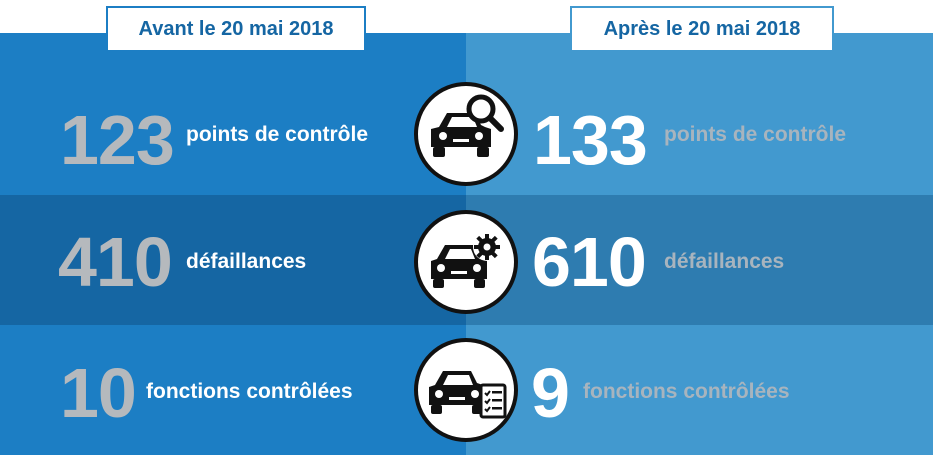  What do you see at coordinates (277, 134) in the screenshot?
I see `before-checkpoints-label: points de contrôle` at bounding box center [277, 134].